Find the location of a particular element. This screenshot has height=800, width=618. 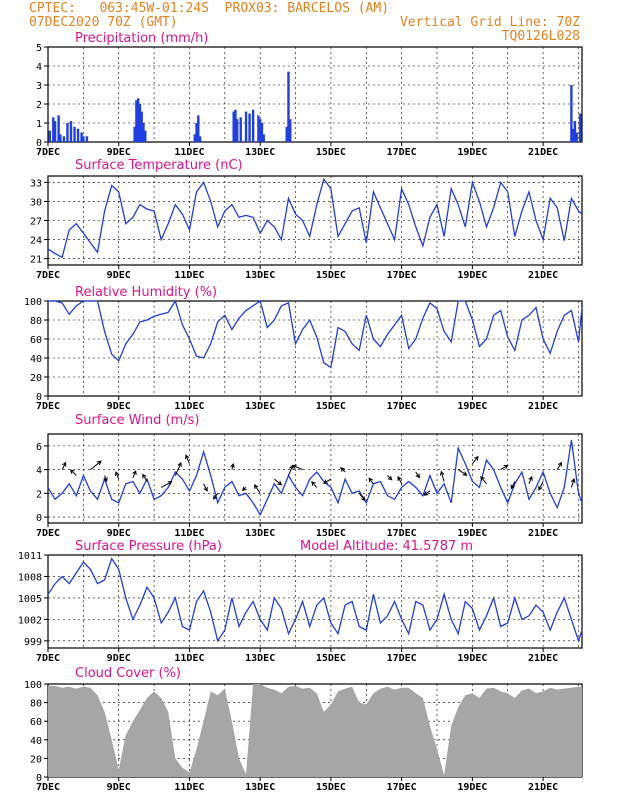

cloud-cover-area is located at coordinates (315, 730).